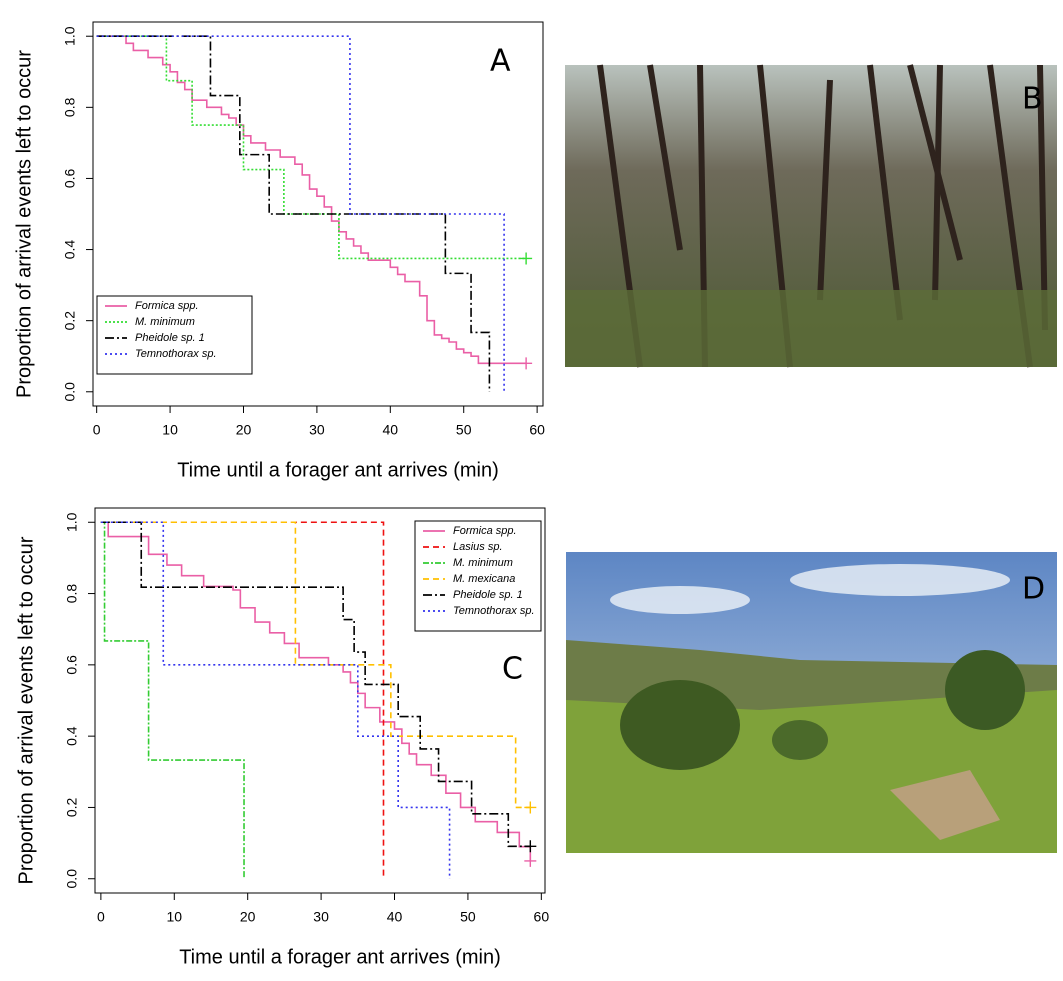  What do you see at coordinates (1033, 589) in the screenshot?
I see `photo-label: D` at bounding box center [1033, 589].